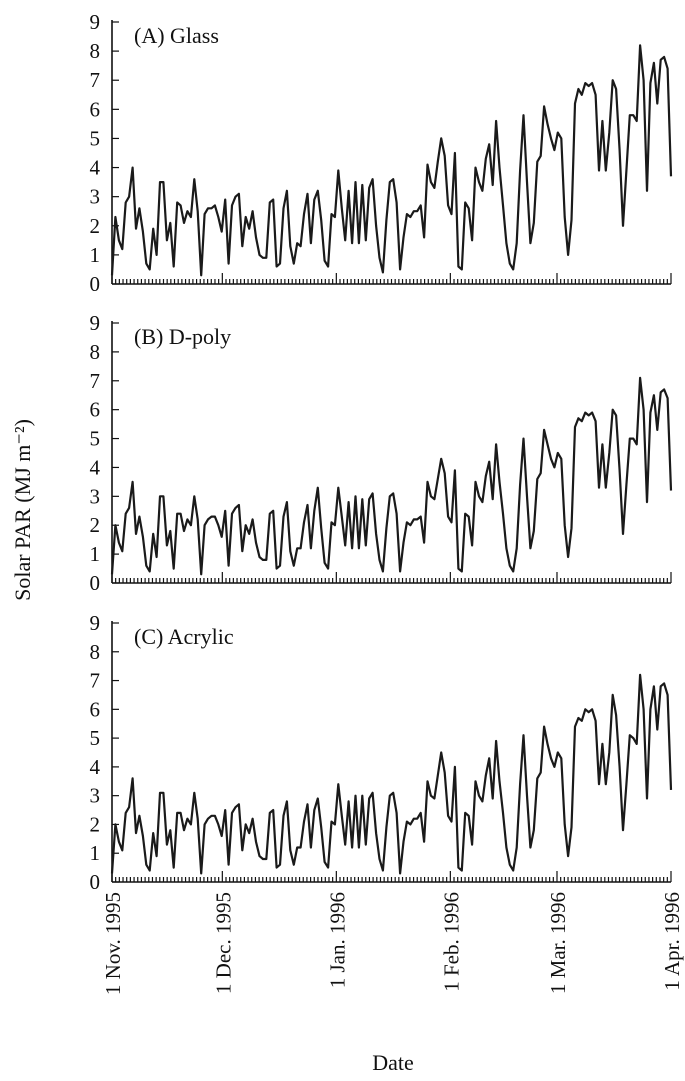 Image resolution: width=685 pixels, height=1081 pixels. Describe the element at coordinates (451, 942) in the screenshot. I see `x-tick-label: 1 Feb. 1996` at that location.